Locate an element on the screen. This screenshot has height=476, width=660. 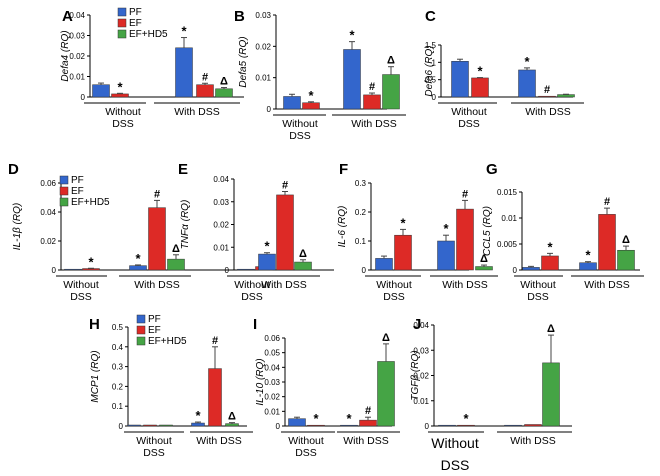
panel-letter: I is located at coordinates (255, 324).